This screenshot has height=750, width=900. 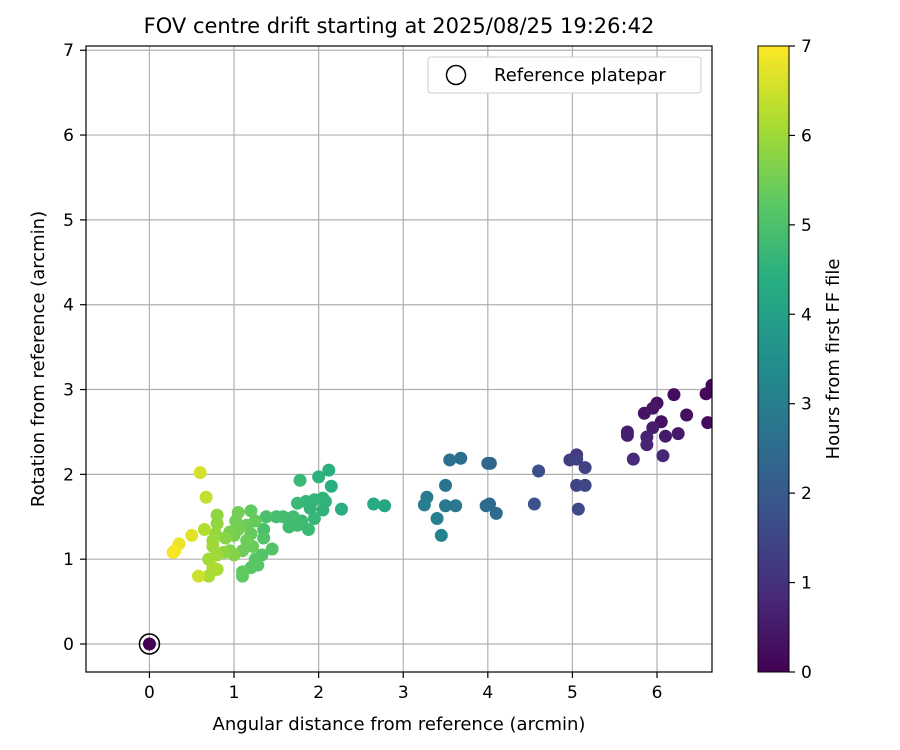 What do you see at coordinates (806, 226) in the screenshot?
I see `colorbar-tick-label: 5` at bounding box center [806, 226].